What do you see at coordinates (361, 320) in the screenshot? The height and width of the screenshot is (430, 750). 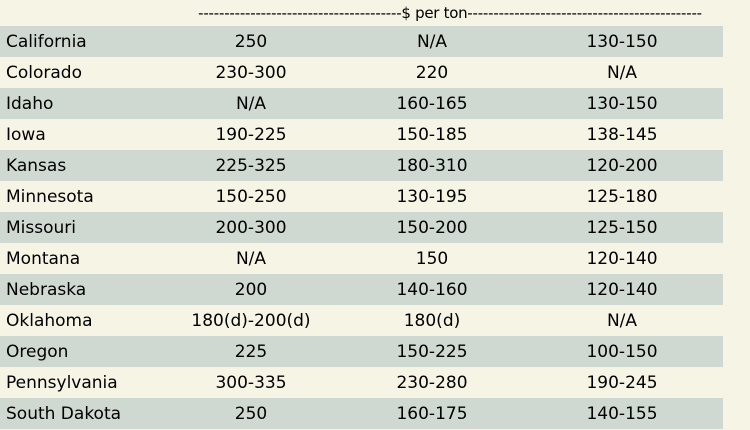 I see `table-row: Oklahoma 180(d)-200(d) 180(d) N/A` at bounding box center [361, 320].